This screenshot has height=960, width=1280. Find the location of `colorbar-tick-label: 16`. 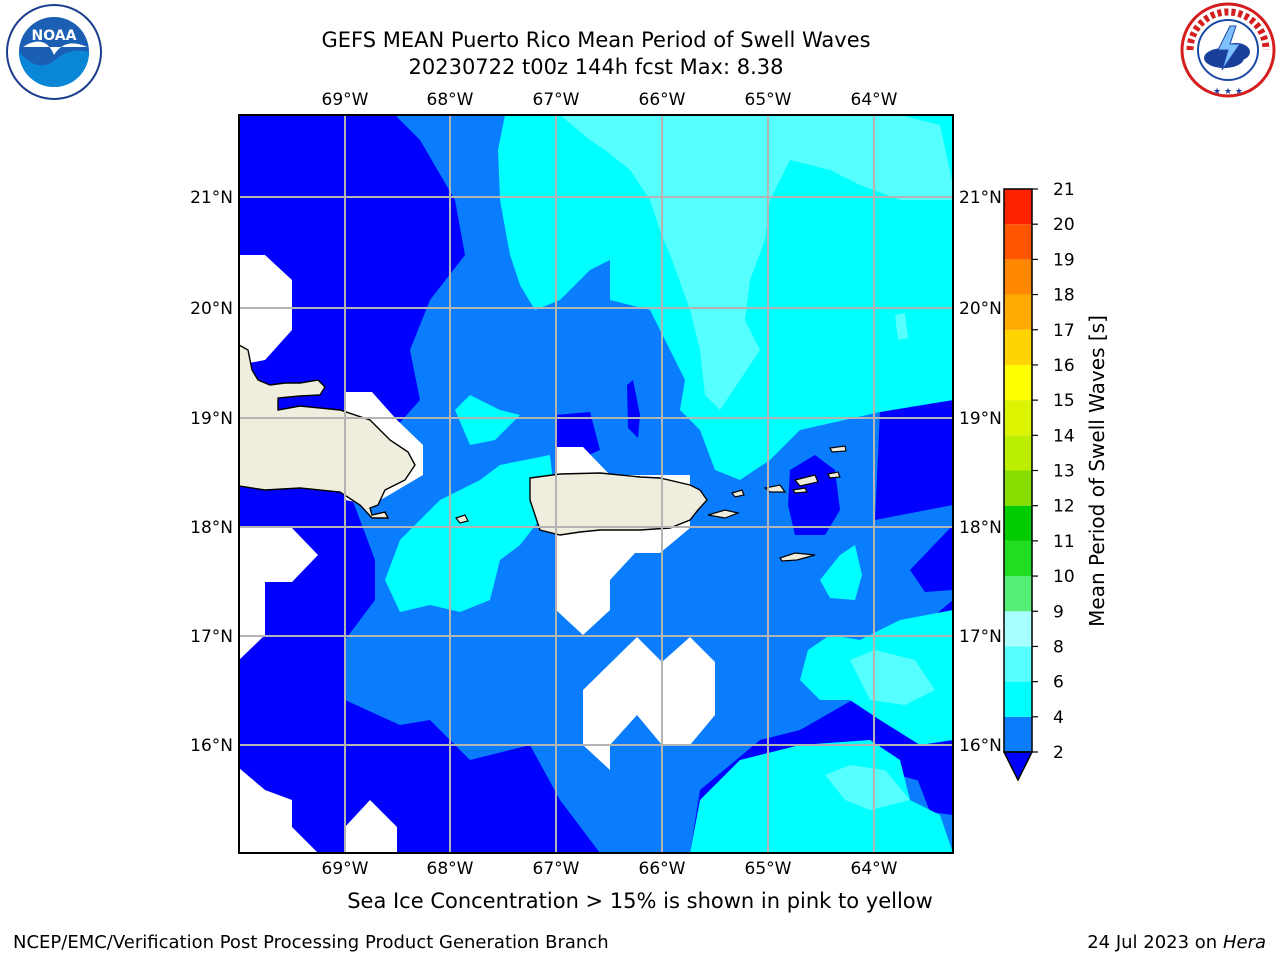

colorbar-tick-label: 16 is located at coordinates (1064, 366).